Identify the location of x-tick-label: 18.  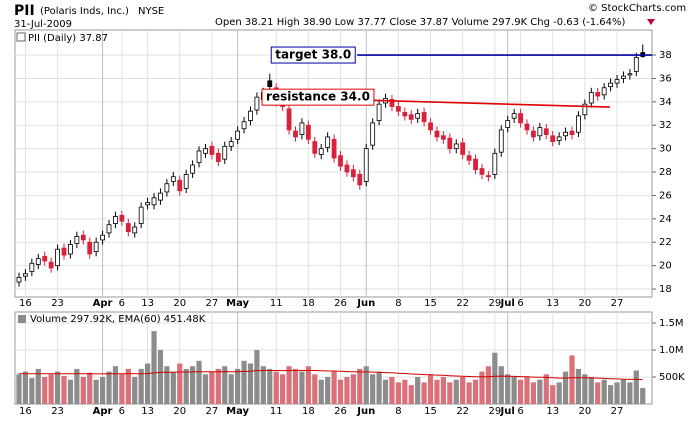
(308, 411).